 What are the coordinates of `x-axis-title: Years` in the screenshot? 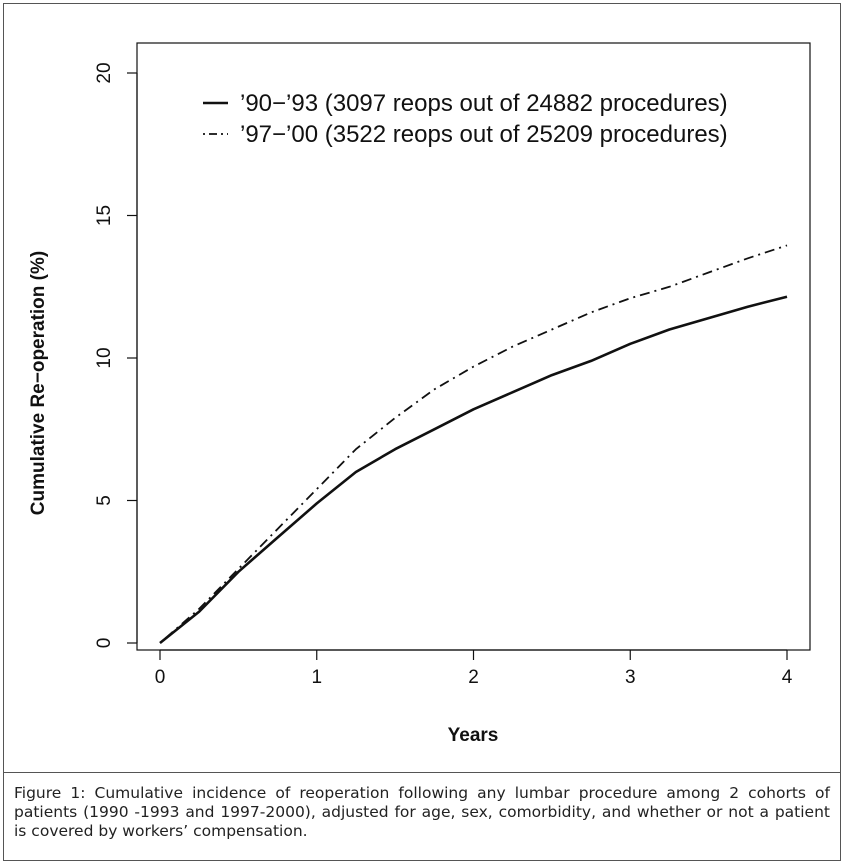 It's located at (473, 735).